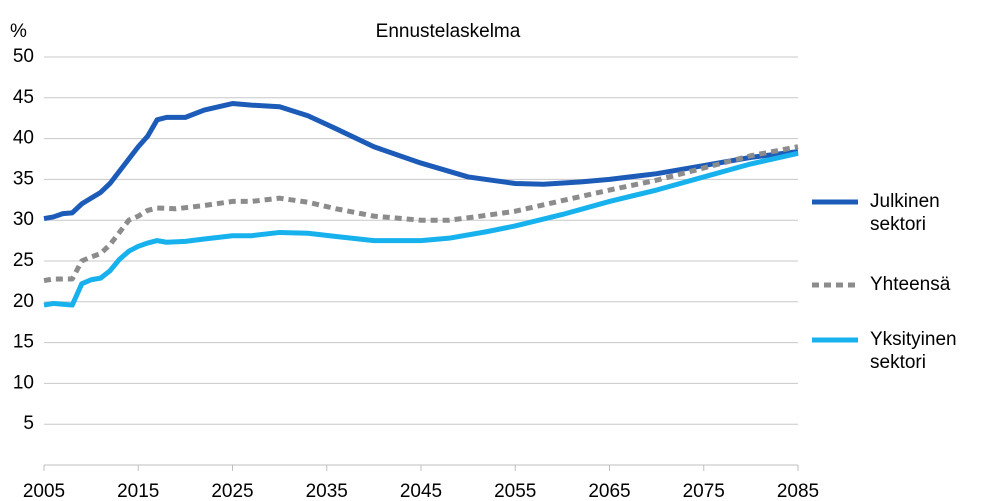 The image size is (986, 501). Describe the element at coordinates (421, 491) in the screenshot. I see `x-tick-label: 2045` at that location.